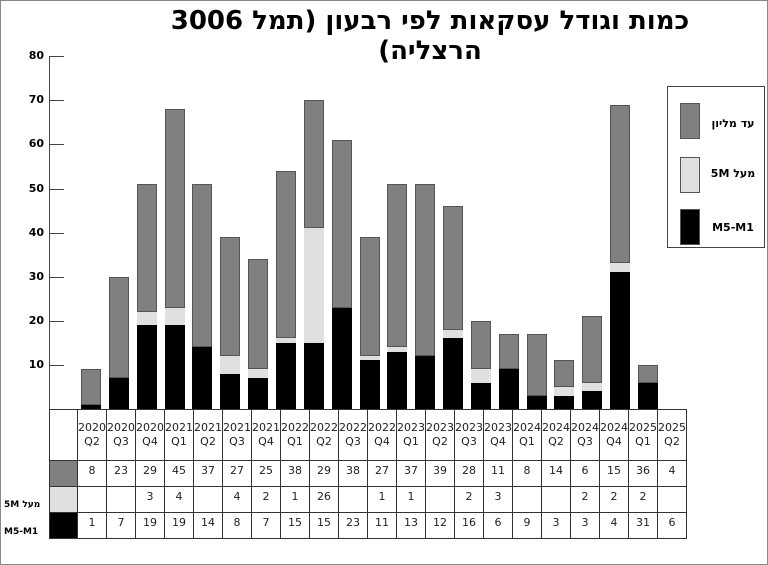 This screenshot has height=565, width=768. I want to click on table-cell: 11, so click(382, 525).